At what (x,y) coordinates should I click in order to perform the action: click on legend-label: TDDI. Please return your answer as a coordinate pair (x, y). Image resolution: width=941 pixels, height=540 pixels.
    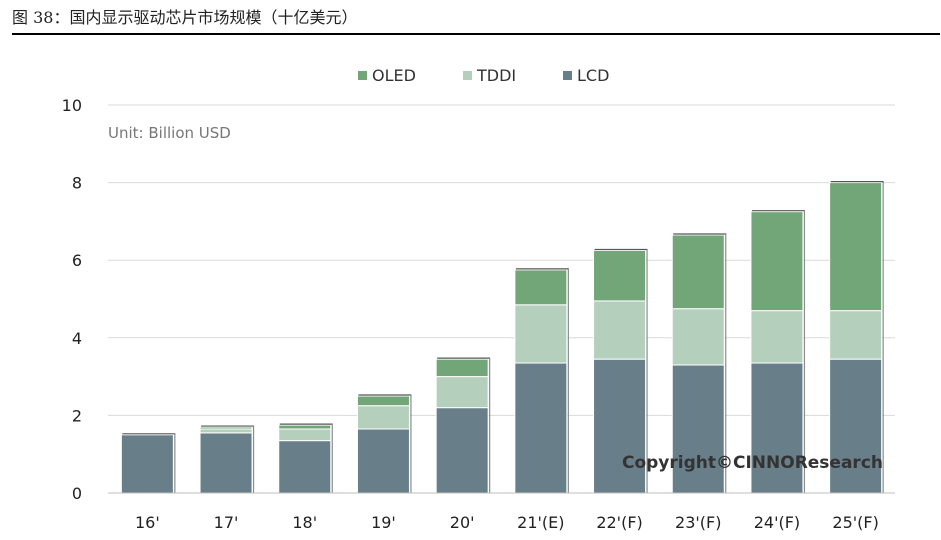
    Looking at the image, I should click on (496, 75).